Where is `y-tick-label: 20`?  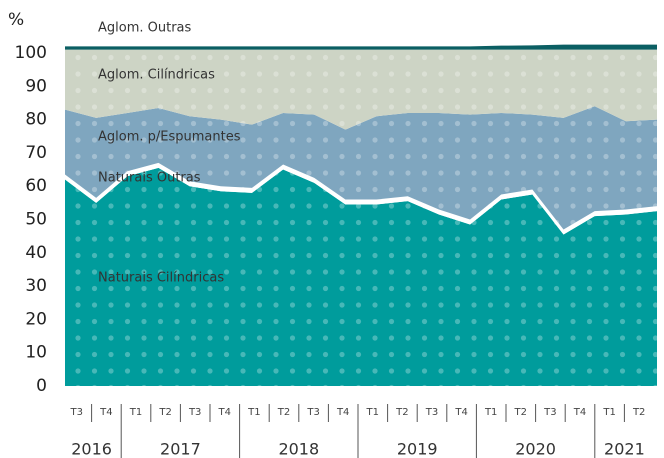
y-tick-label: 20 is located at coordinates (36, 319).